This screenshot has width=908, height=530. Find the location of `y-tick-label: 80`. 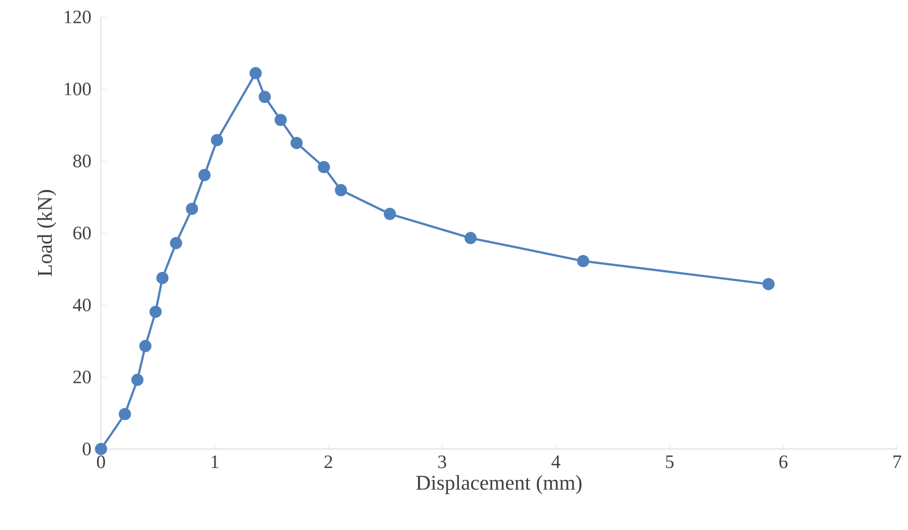

y-tick-label: 80 is located at coordinates (82, 161).